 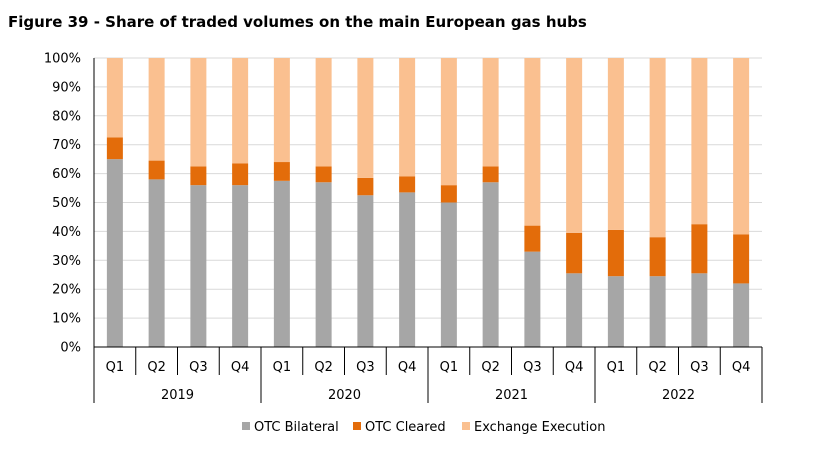 What do you see at coordinates (511, 395) in the screenshot?
I see `x-tick-label-year: 2021` at bounding box center [511, 395].